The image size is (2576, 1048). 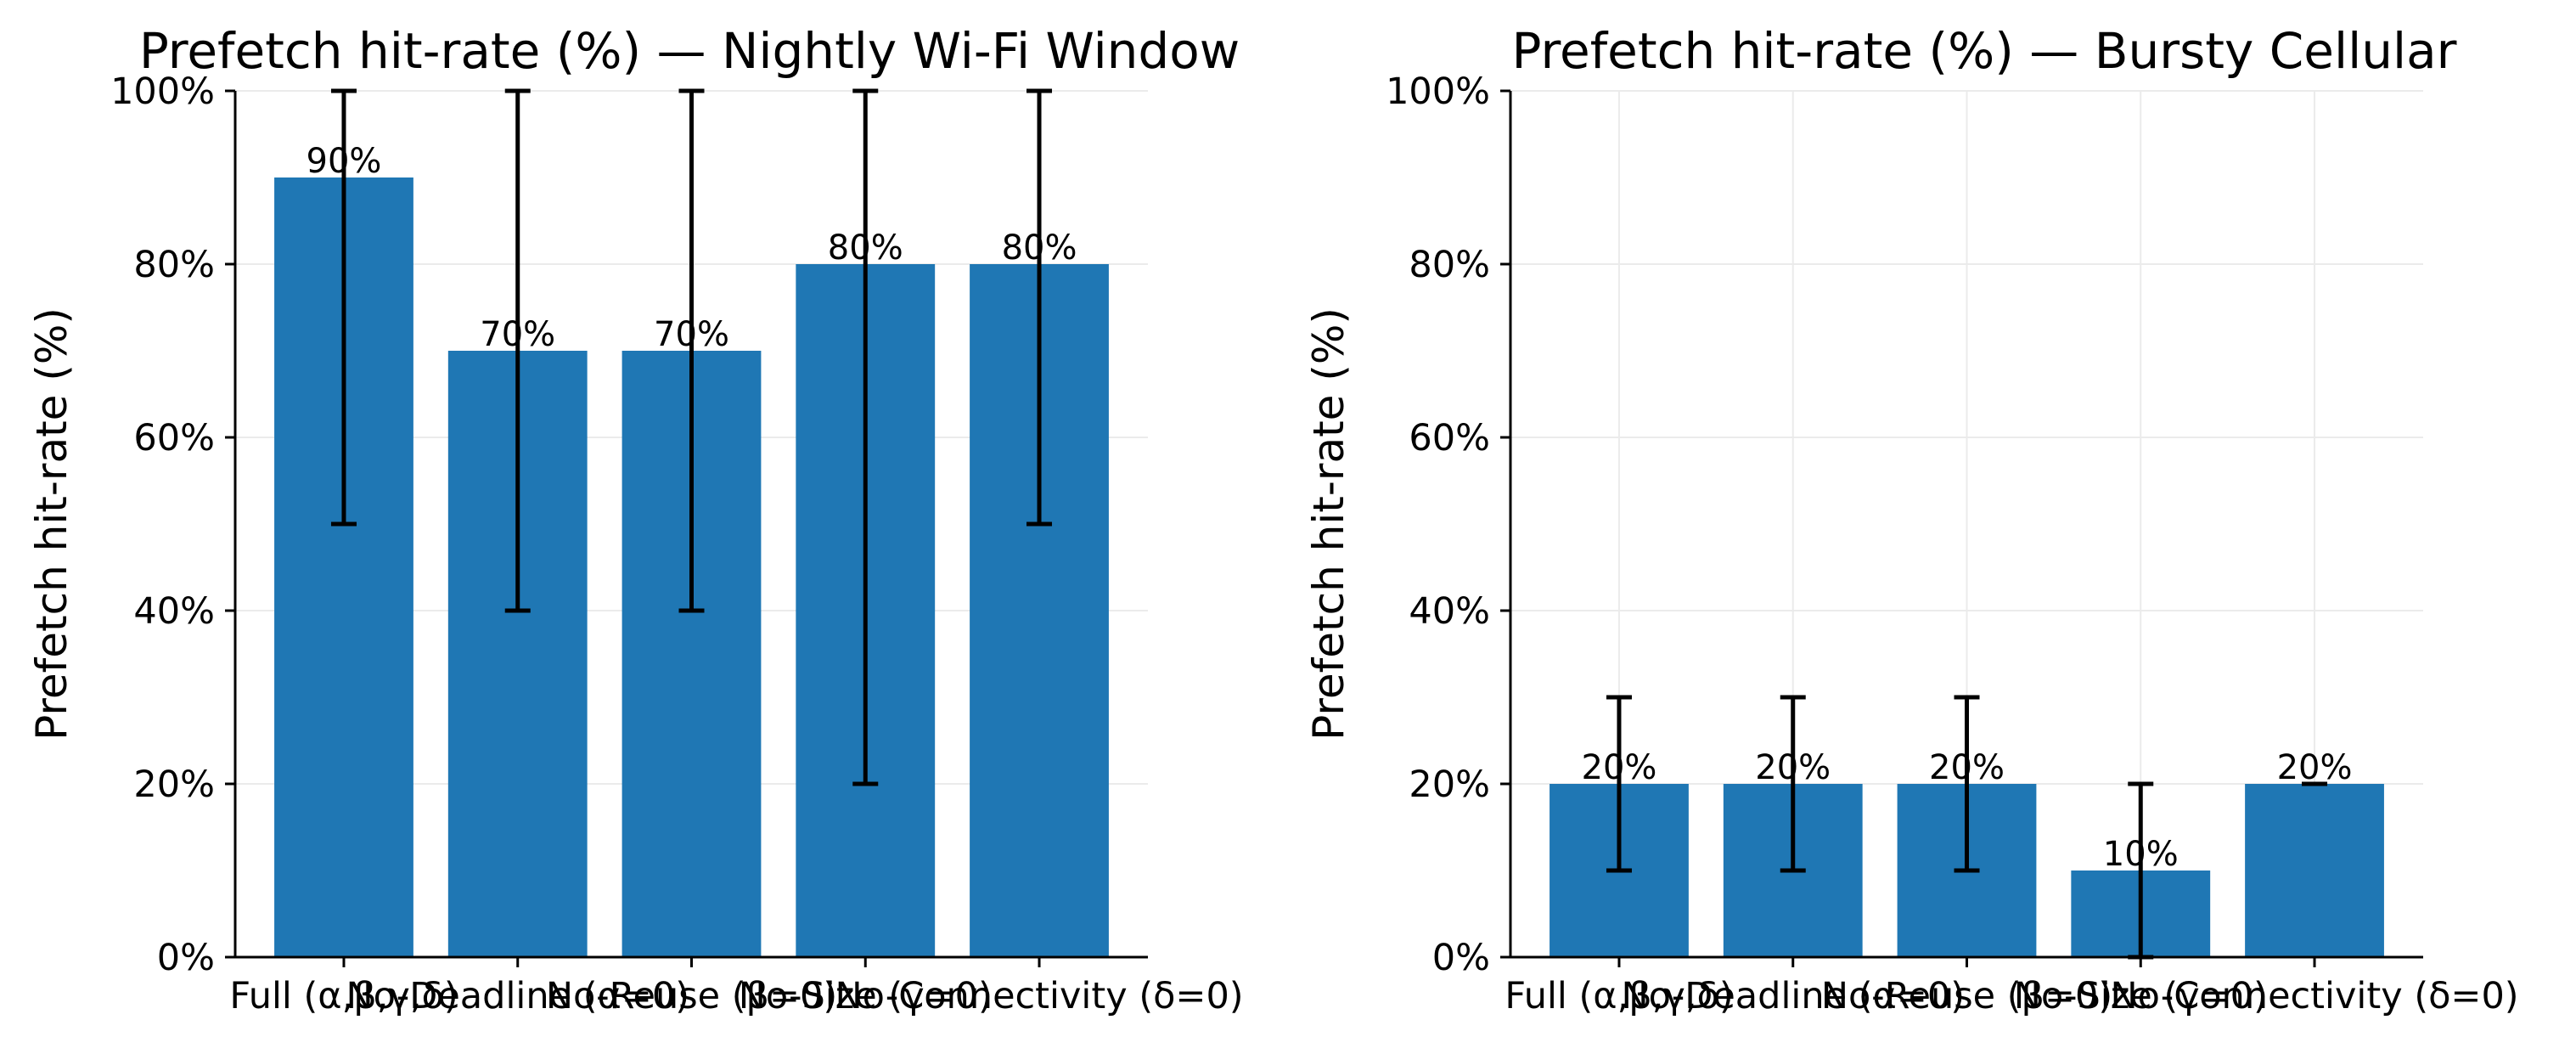 I want to click on data-label: 90%, so click(x=344, y=161).